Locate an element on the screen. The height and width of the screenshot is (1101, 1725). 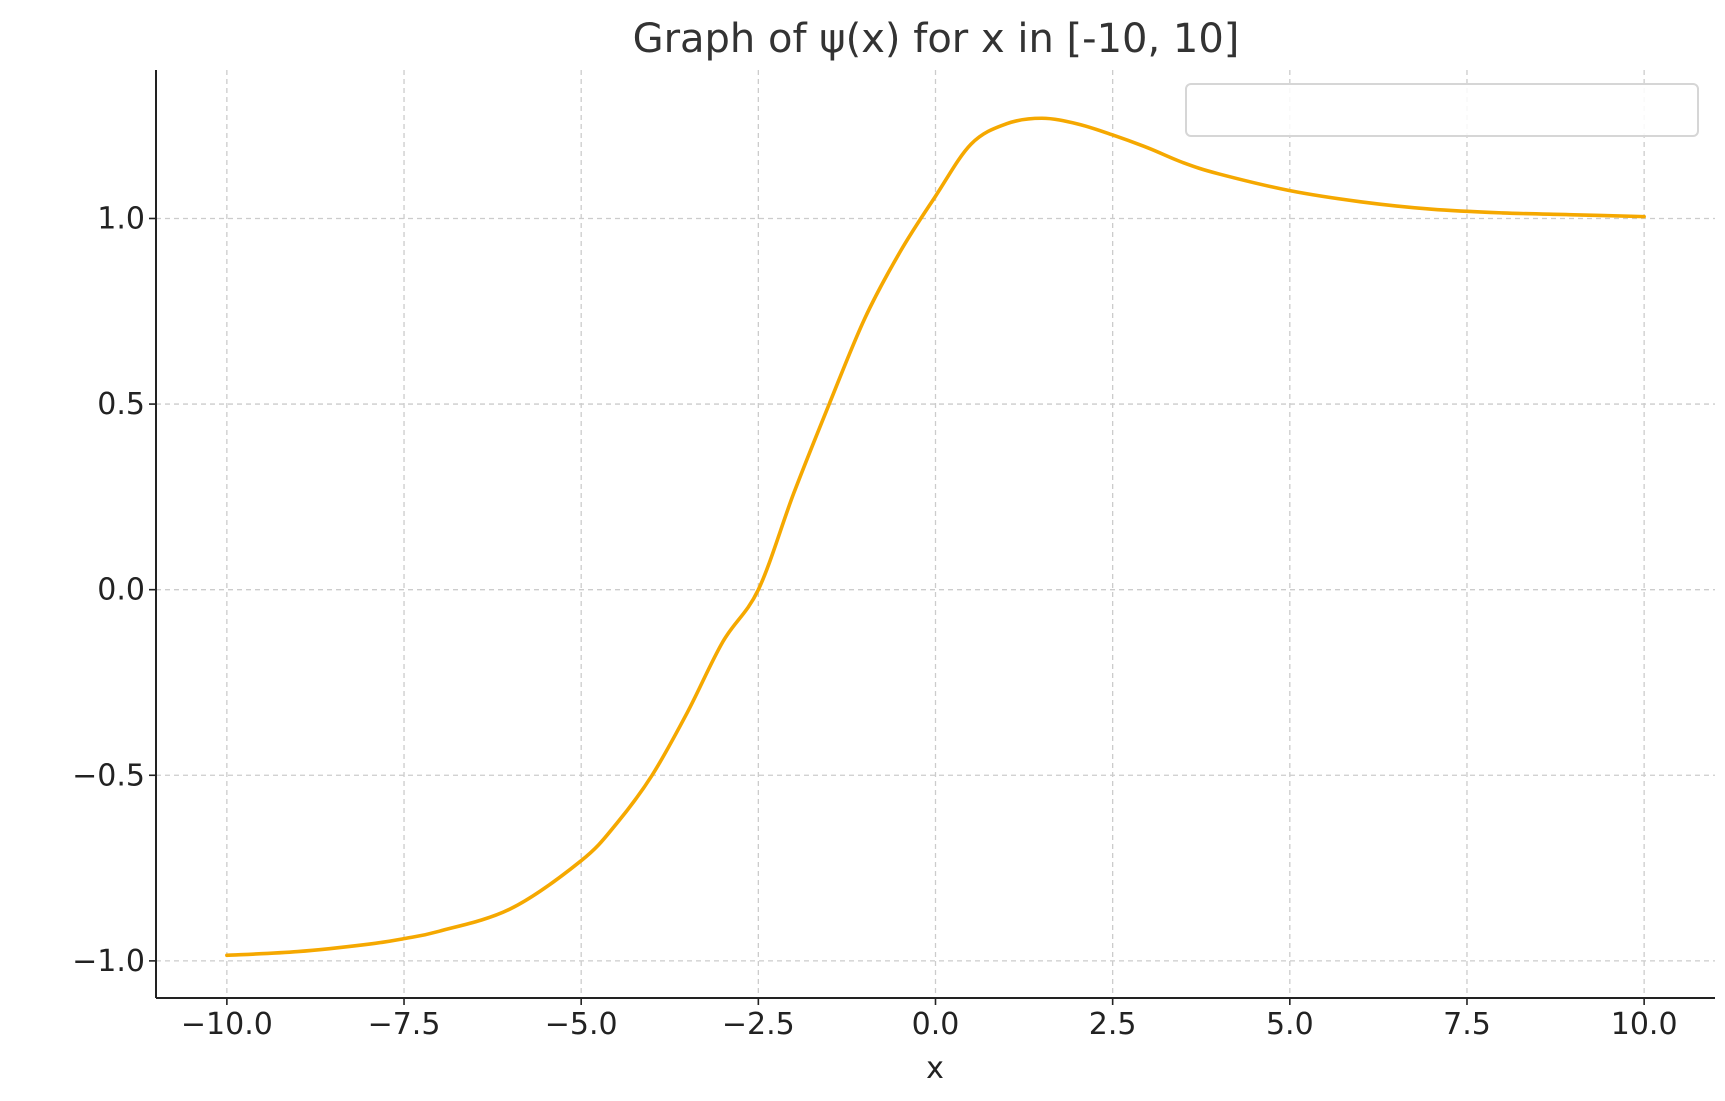
x-tick-label: 0.0 is located at coordinates (936, 1024).